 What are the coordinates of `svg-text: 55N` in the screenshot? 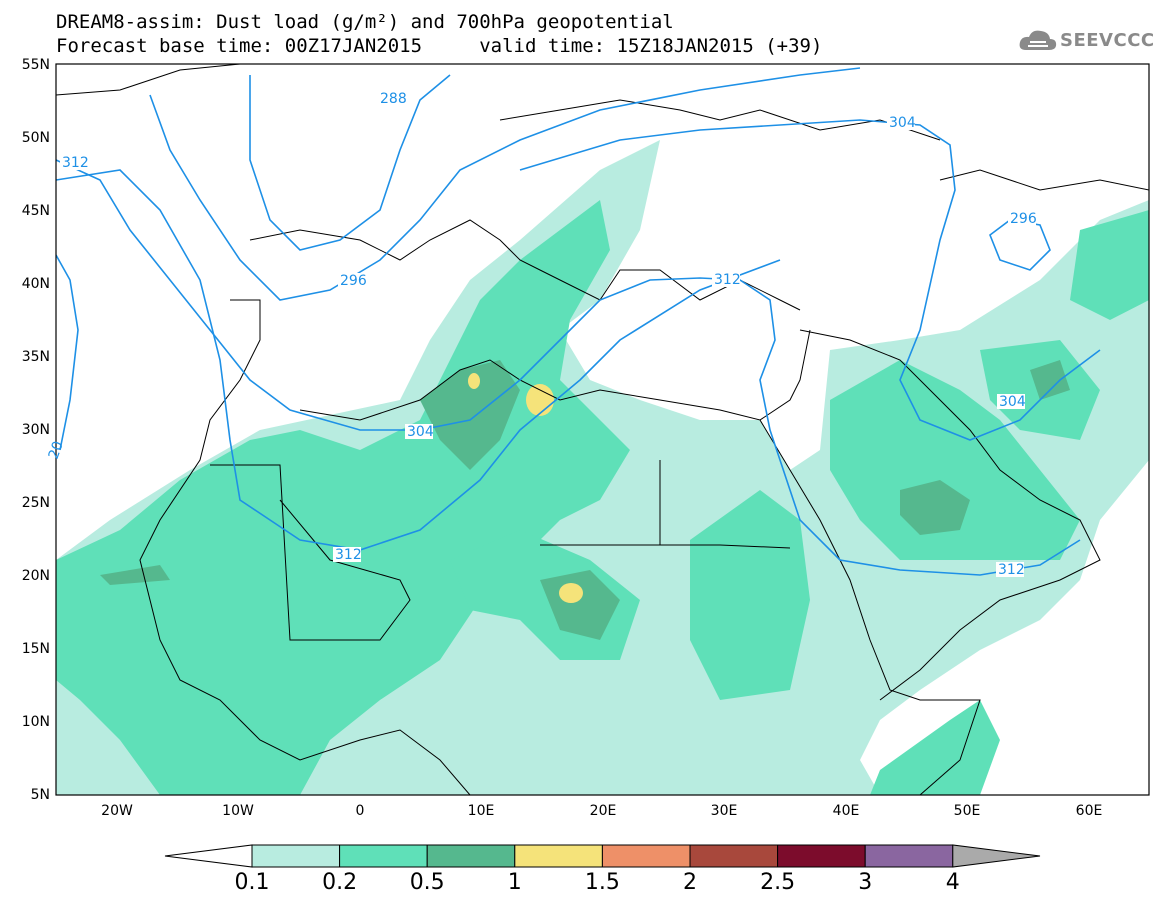 It's located at (36, 65).